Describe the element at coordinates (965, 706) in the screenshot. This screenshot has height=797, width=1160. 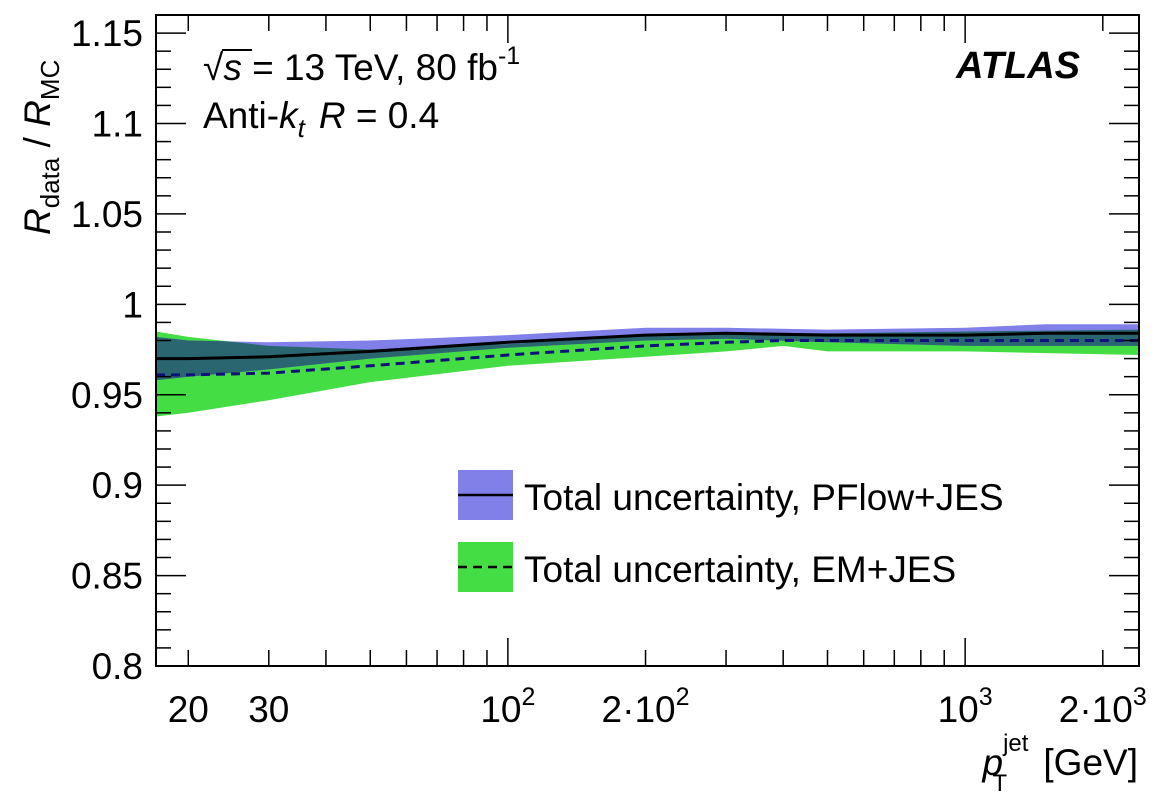
I see `x-tick-label: 10³` at that location.